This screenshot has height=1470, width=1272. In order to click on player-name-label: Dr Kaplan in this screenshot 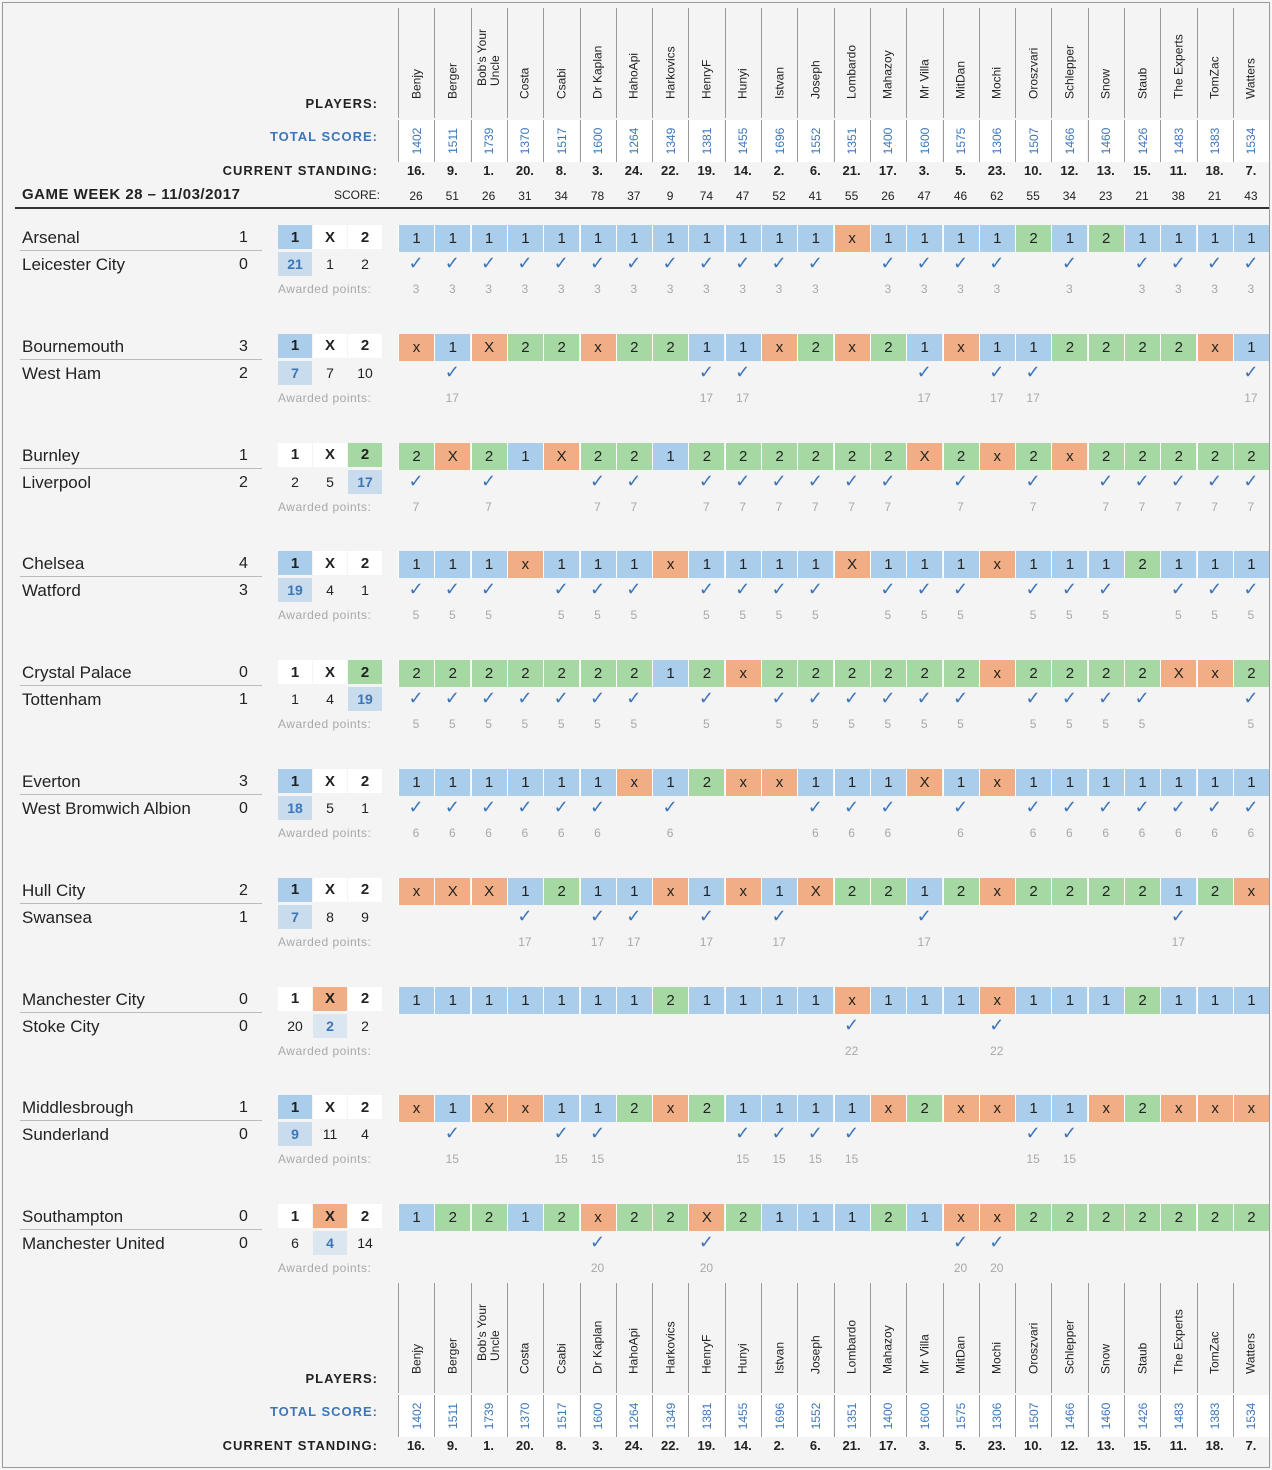, I will do `click(597, 1347)`.